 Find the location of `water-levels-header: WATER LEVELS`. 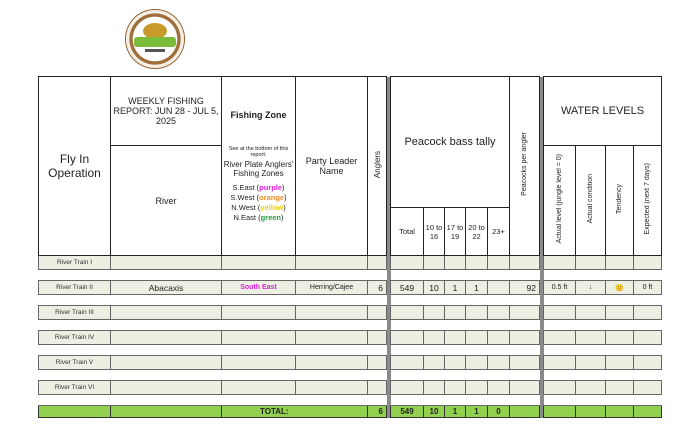

water-levels-header: WATER LEVELS is located at coordinates (602, 111).